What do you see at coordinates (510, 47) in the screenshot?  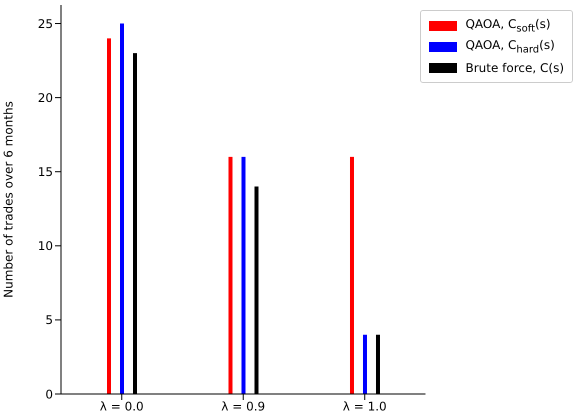 I see `legend-label: QAOA, C$_{hard}$(s)` at bounding box center [510, 47].